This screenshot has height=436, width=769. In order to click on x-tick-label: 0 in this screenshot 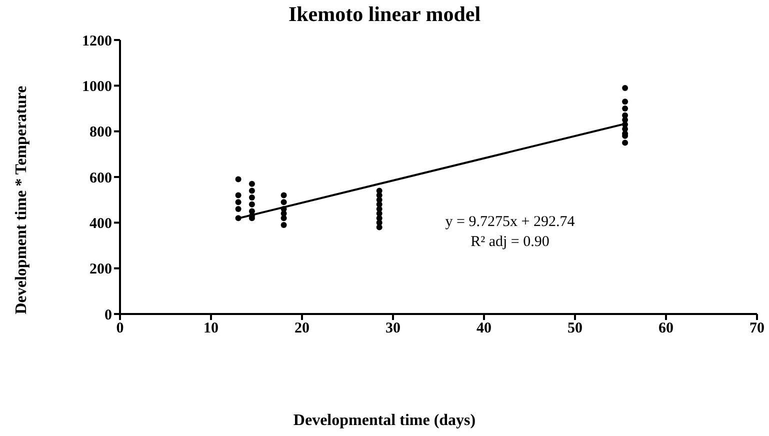, I will do `click(120, 328)`.